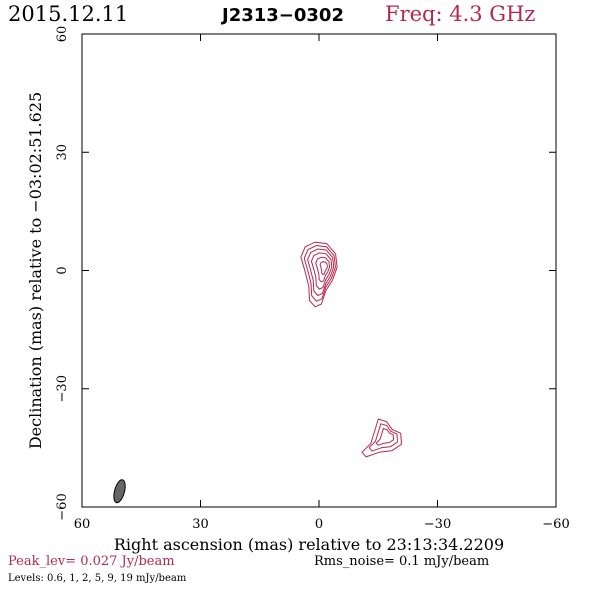  What do you see at coordinates (62, 506) in the screenshot?
I see `y-tick-label: −60` at bounding box center [62, 506].